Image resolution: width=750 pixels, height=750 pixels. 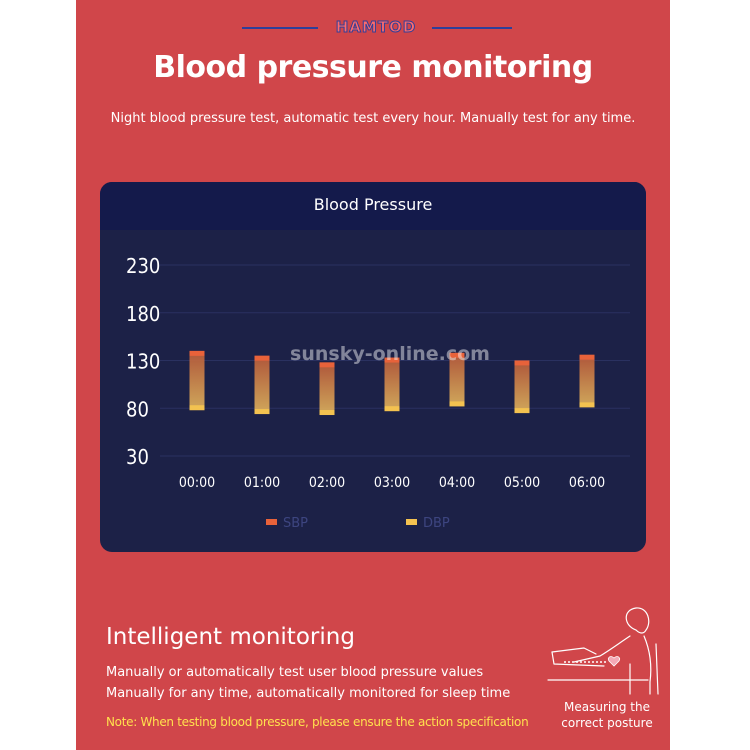 I want to click on x-axis-ticks: 00:00 01:00 02:00 03:00 04:00 05:00 06:00, so click(x=392, y=483).